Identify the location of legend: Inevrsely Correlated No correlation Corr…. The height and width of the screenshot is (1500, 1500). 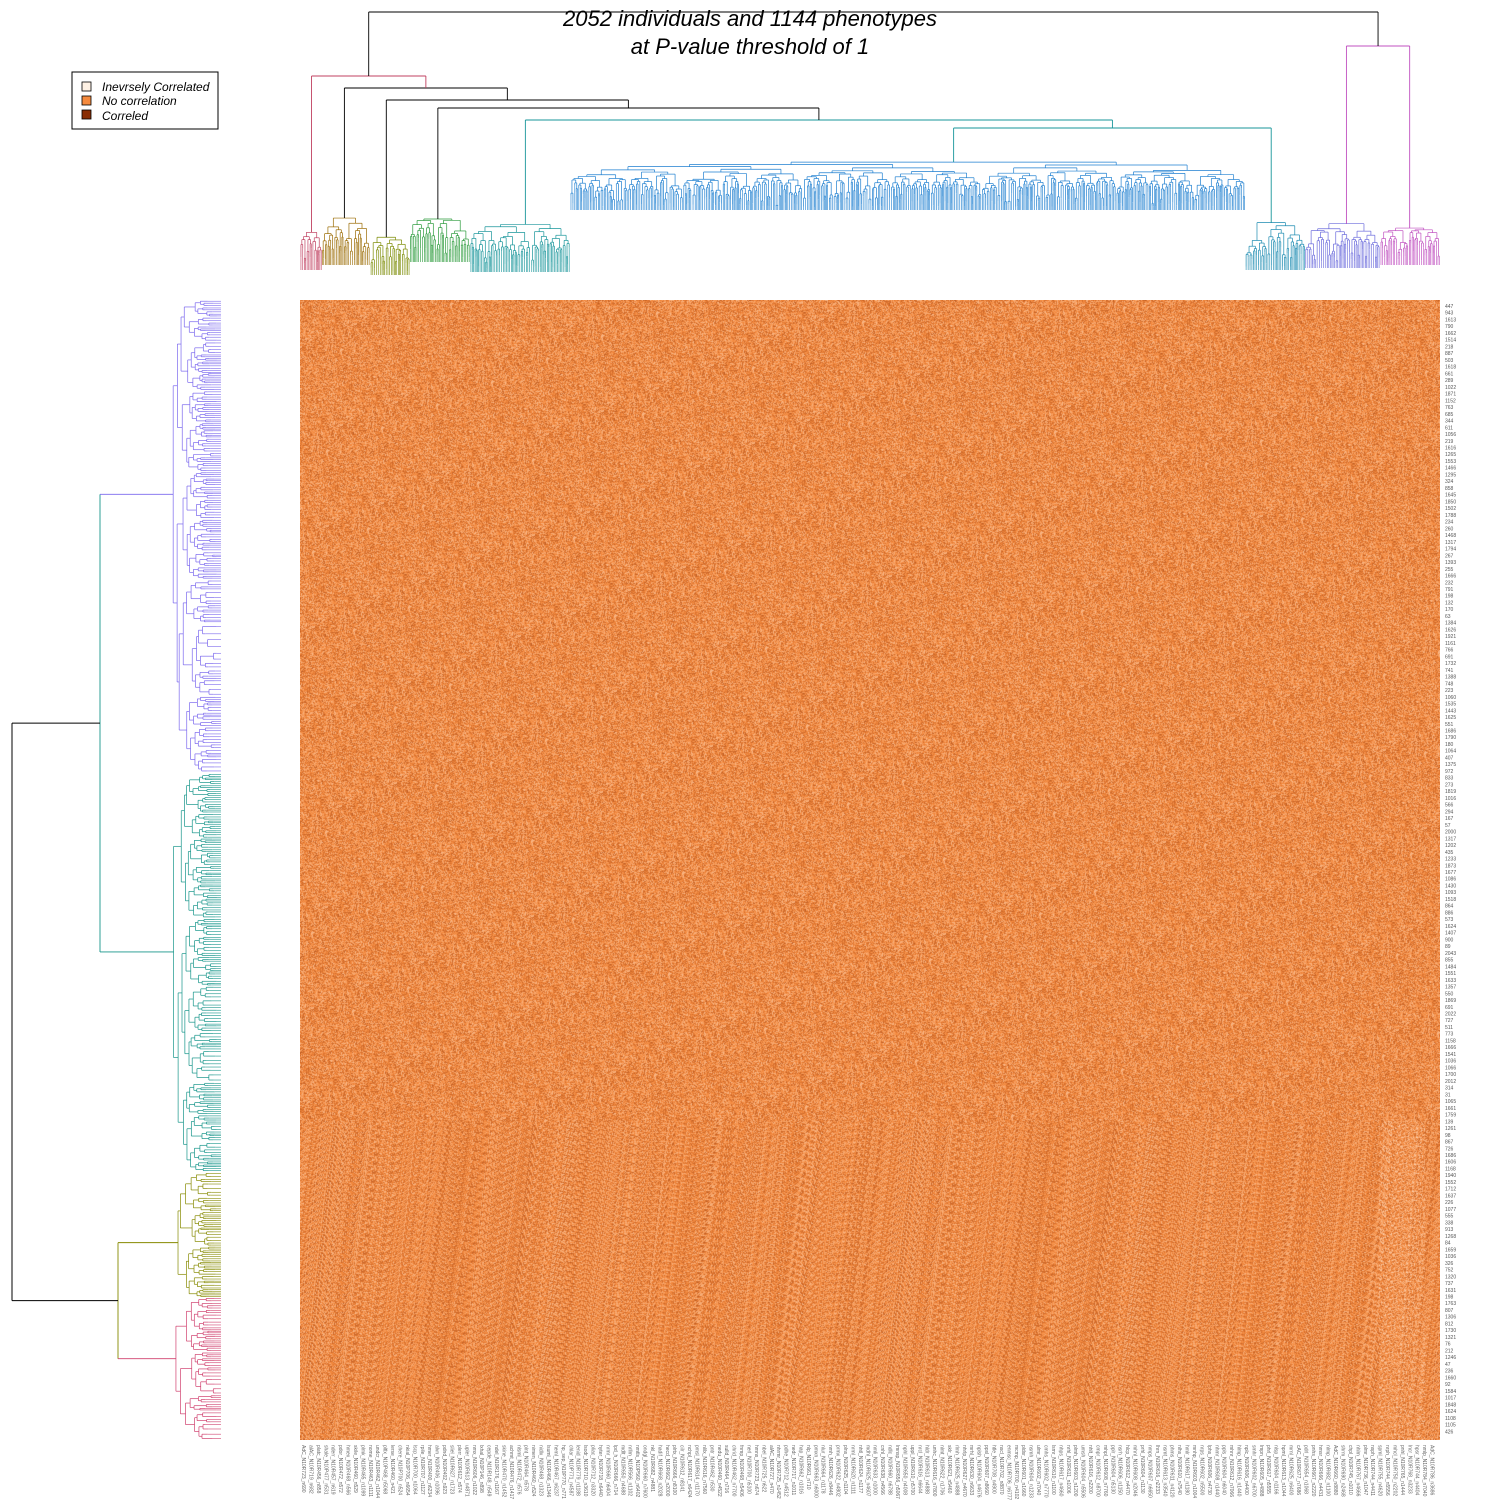
(145, 100).